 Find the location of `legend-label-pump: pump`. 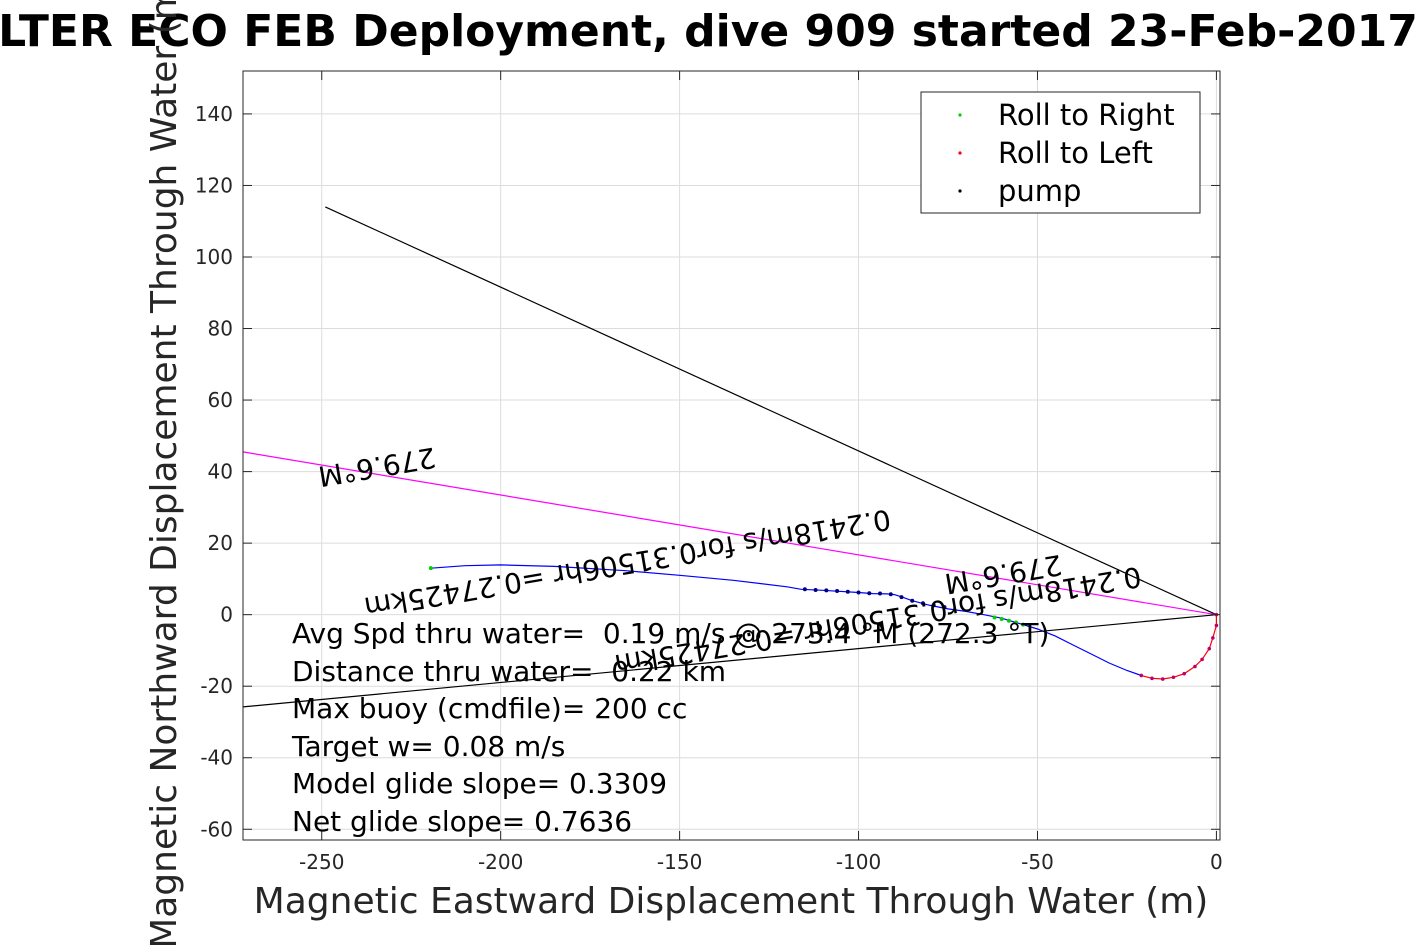

legend-label-pump: pump is located at coordinates (1039, 191).